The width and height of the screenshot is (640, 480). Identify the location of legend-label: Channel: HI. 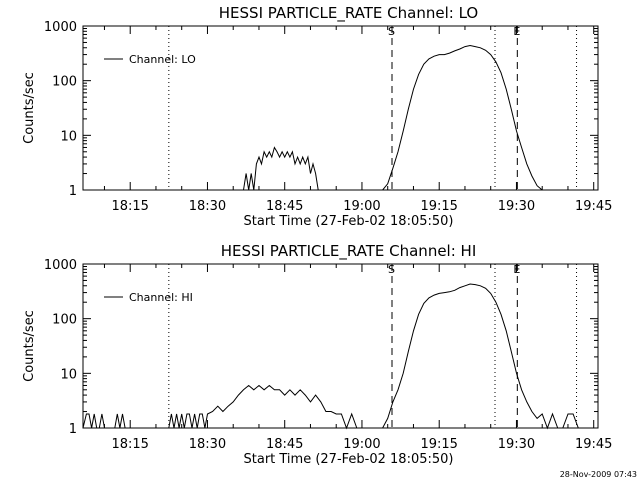
(161, 297).